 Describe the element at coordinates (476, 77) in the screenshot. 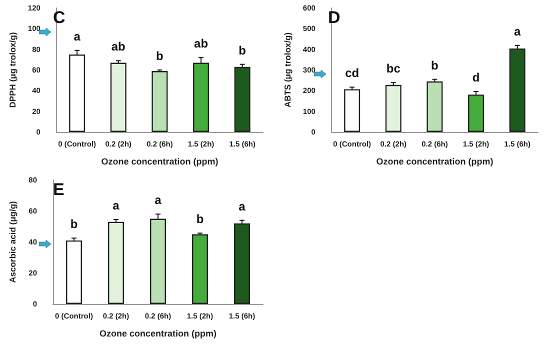

I see `data-label: d` at that location.